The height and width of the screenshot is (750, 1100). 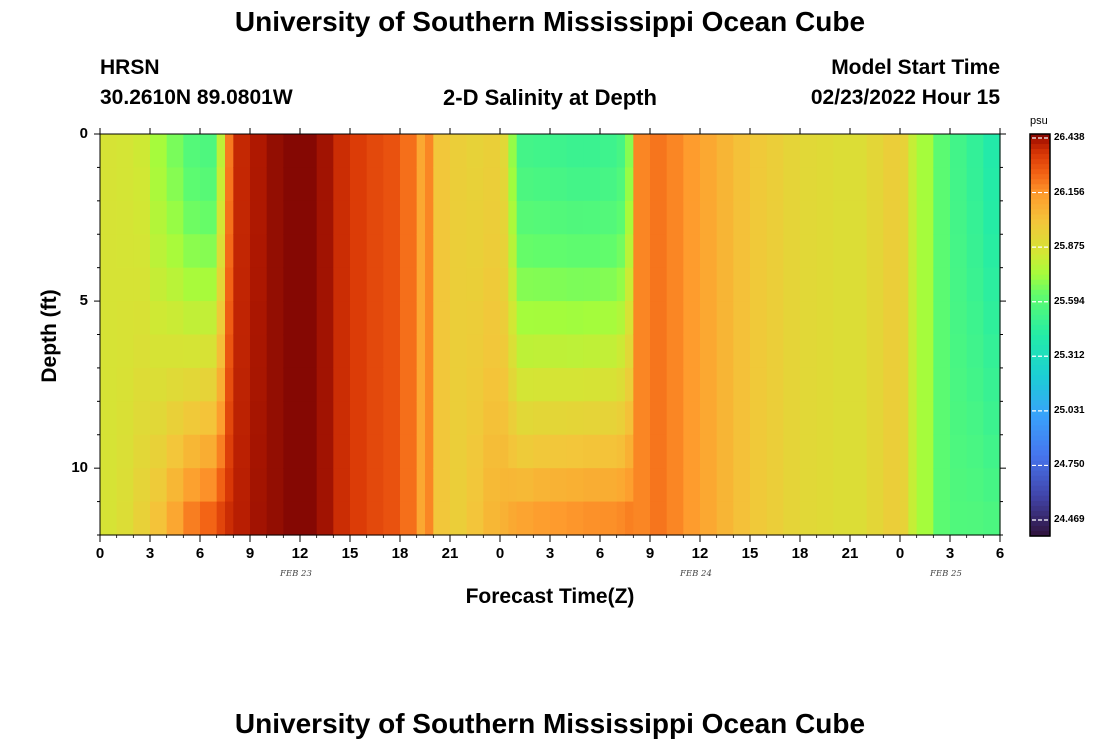 I want to click on colorbar-tick-label: 25.031, so click(x=1069, y=410).